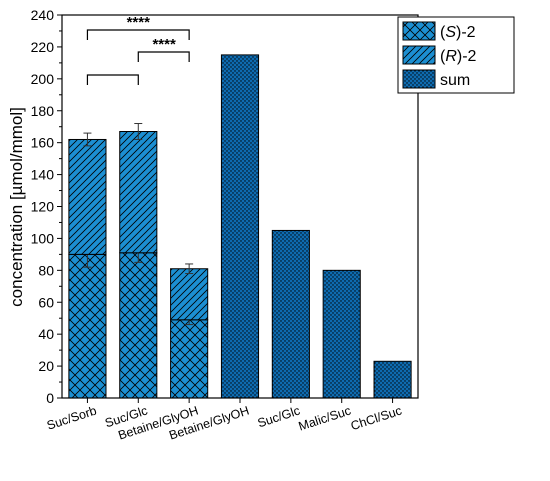  I want to click on y-tick-label-40: 40, so click(46, 334).